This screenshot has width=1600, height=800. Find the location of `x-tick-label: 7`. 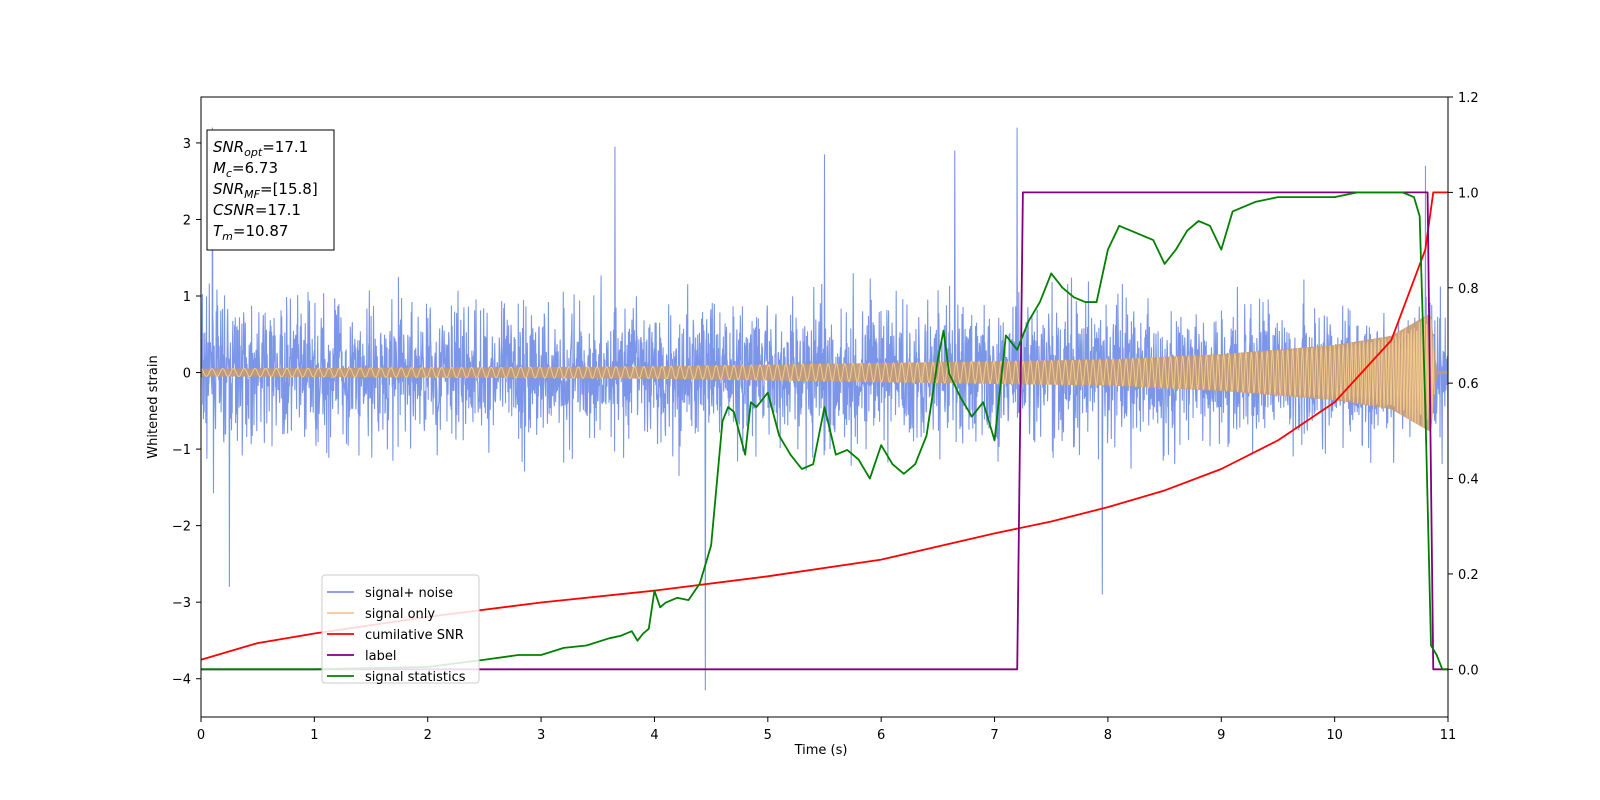

x-tick-label: 7 is located at coordinates (994, 735).